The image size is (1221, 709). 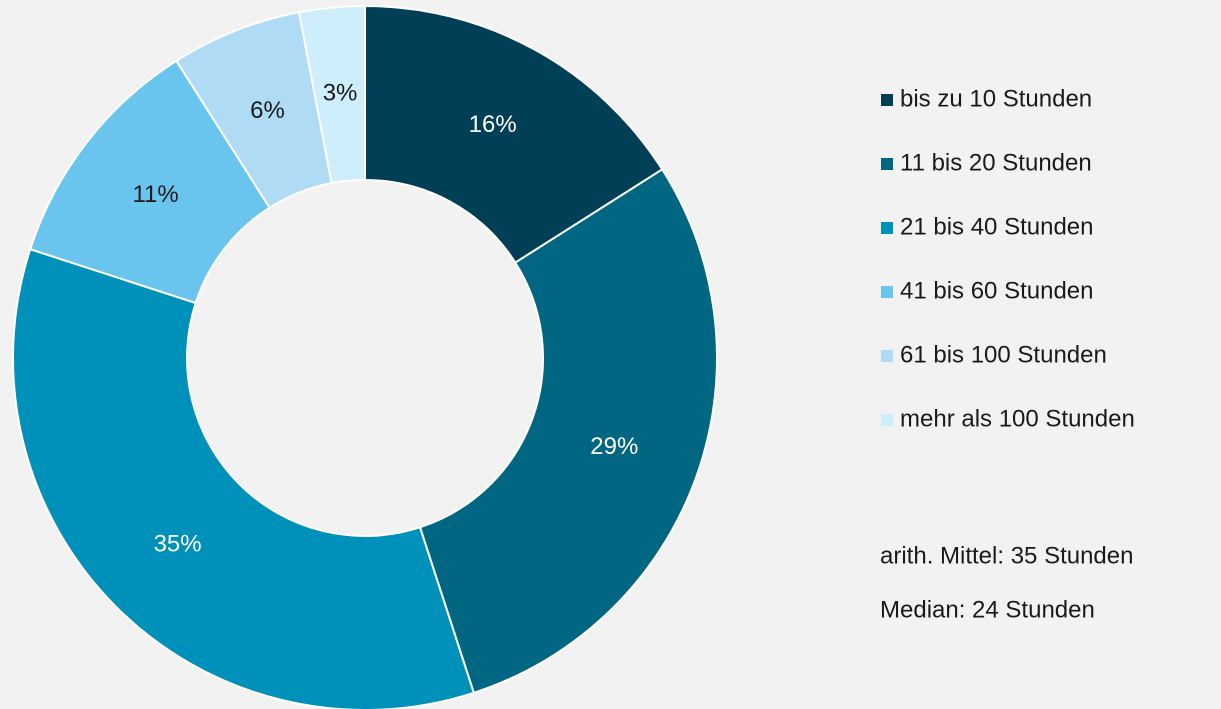 I want to click on legend-label: mehr als 100 Stunden, so click(x=1017, y=418).